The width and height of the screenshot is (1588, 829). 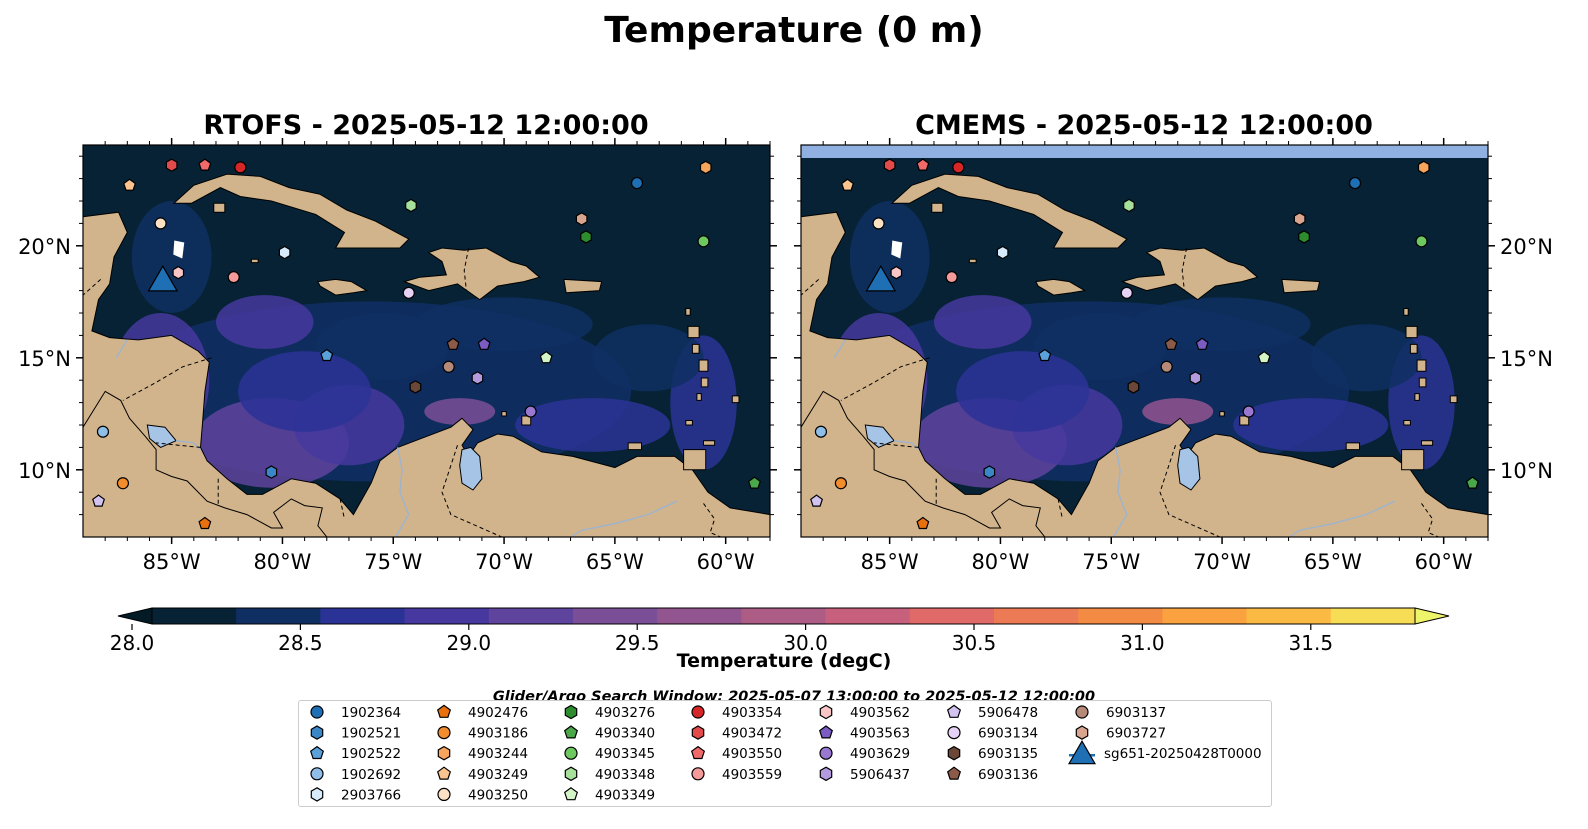 What do you see at coordinates (1142, 643) in the screenshot?
I see `colorbar-tick-label: 31.0` at bounding box center [1142, 643].